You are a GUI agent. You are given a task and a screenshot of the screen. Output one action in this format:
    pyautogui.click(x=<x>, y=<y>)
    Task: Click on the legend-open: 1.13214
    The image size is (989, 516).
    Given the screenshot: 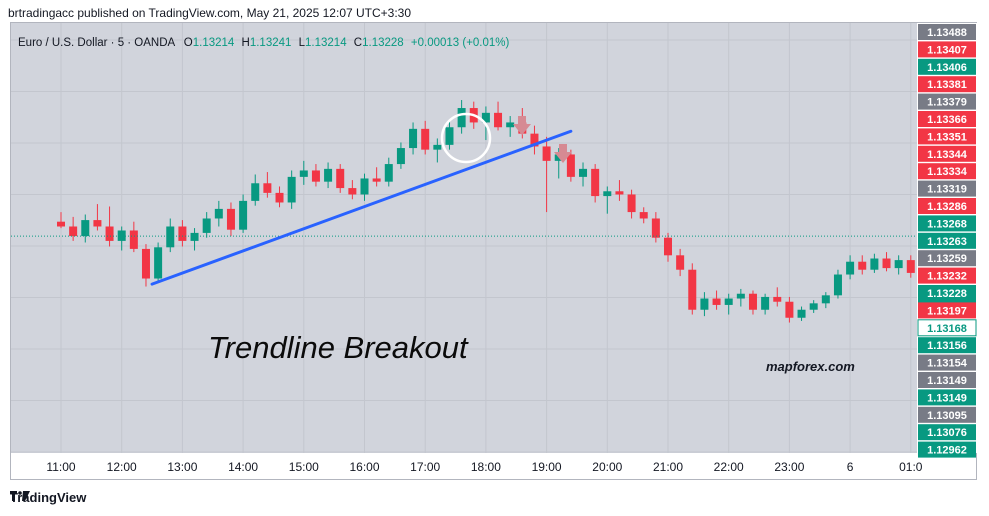 What is the action you would take?
    pyautogui.click(x=214, y=43)
    